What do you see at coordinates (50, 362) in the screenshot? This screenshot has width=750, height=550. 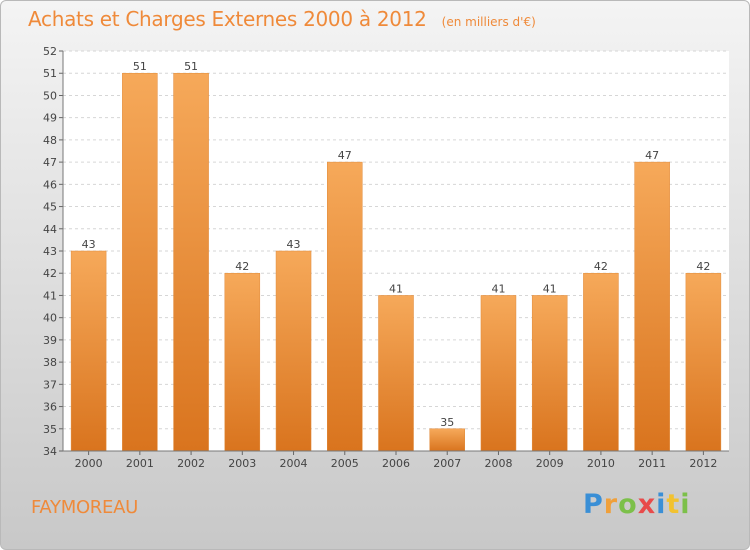 I see `y-tick-label: 38` at bounding box center [50, 362].